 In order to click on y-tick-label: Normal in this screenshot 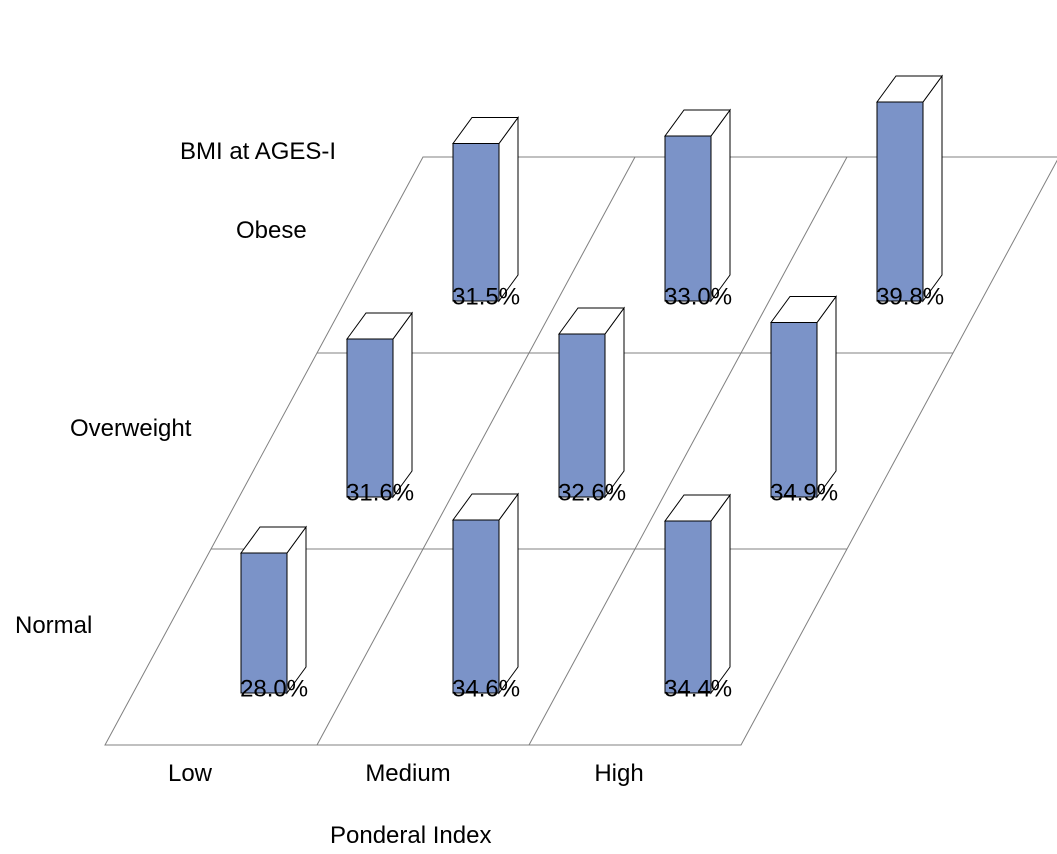, I will do `click(53, 625)`.